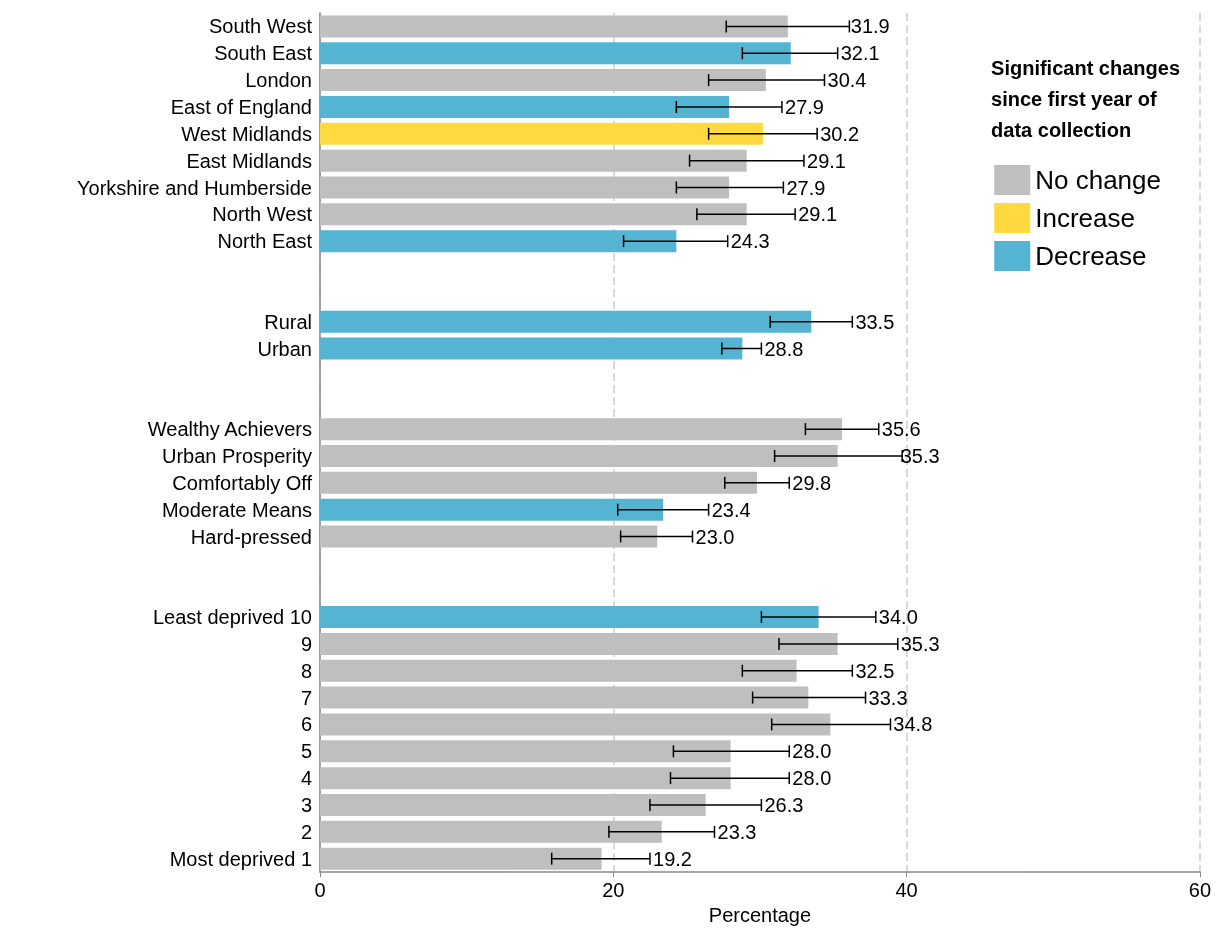  What do you see at coordinates (320, 890) in the screenshot?
I see `x-tick-label: 0` at bounding box center [320, 890].